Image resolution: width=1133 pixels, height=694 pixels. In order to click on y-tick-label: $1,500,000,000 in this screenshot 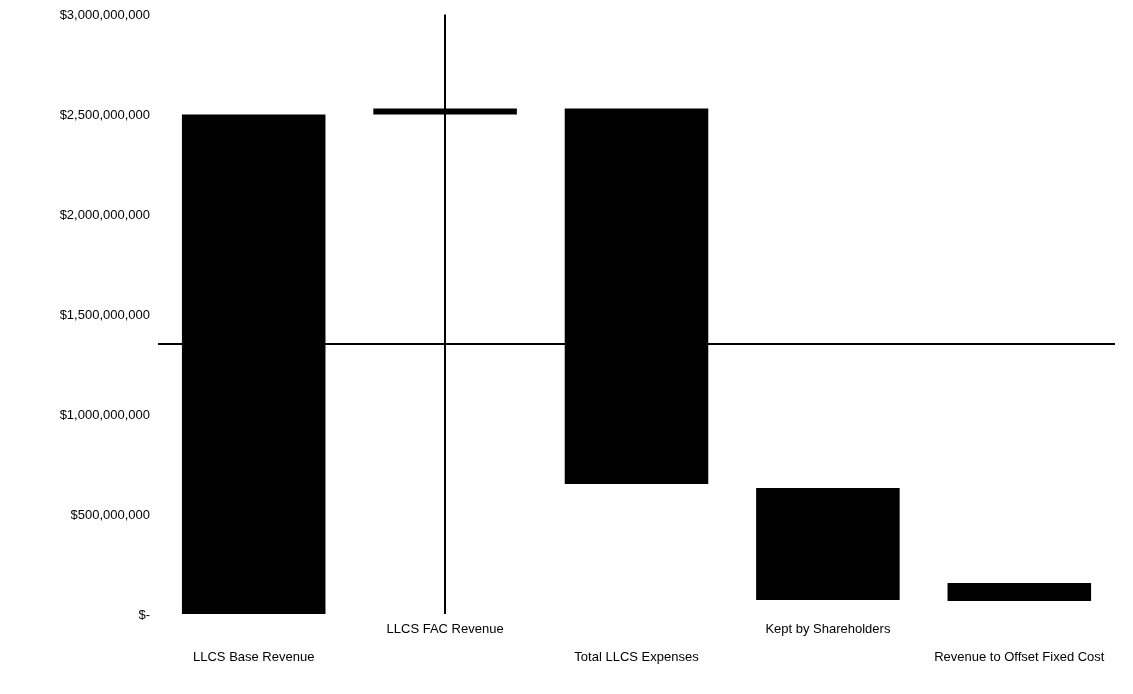, I will do `click(104, 314)`.